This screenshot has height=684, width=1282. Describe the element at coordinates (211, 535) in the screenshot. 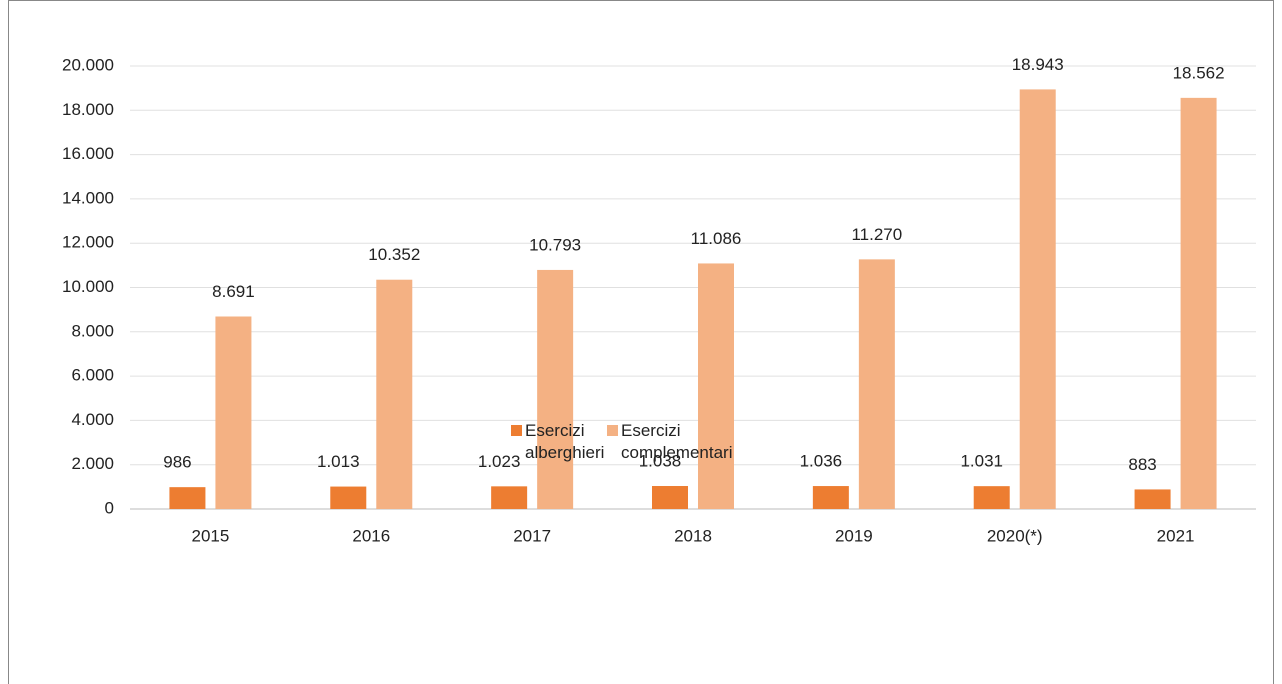

I see `x-tick-label: 2015` at that location.